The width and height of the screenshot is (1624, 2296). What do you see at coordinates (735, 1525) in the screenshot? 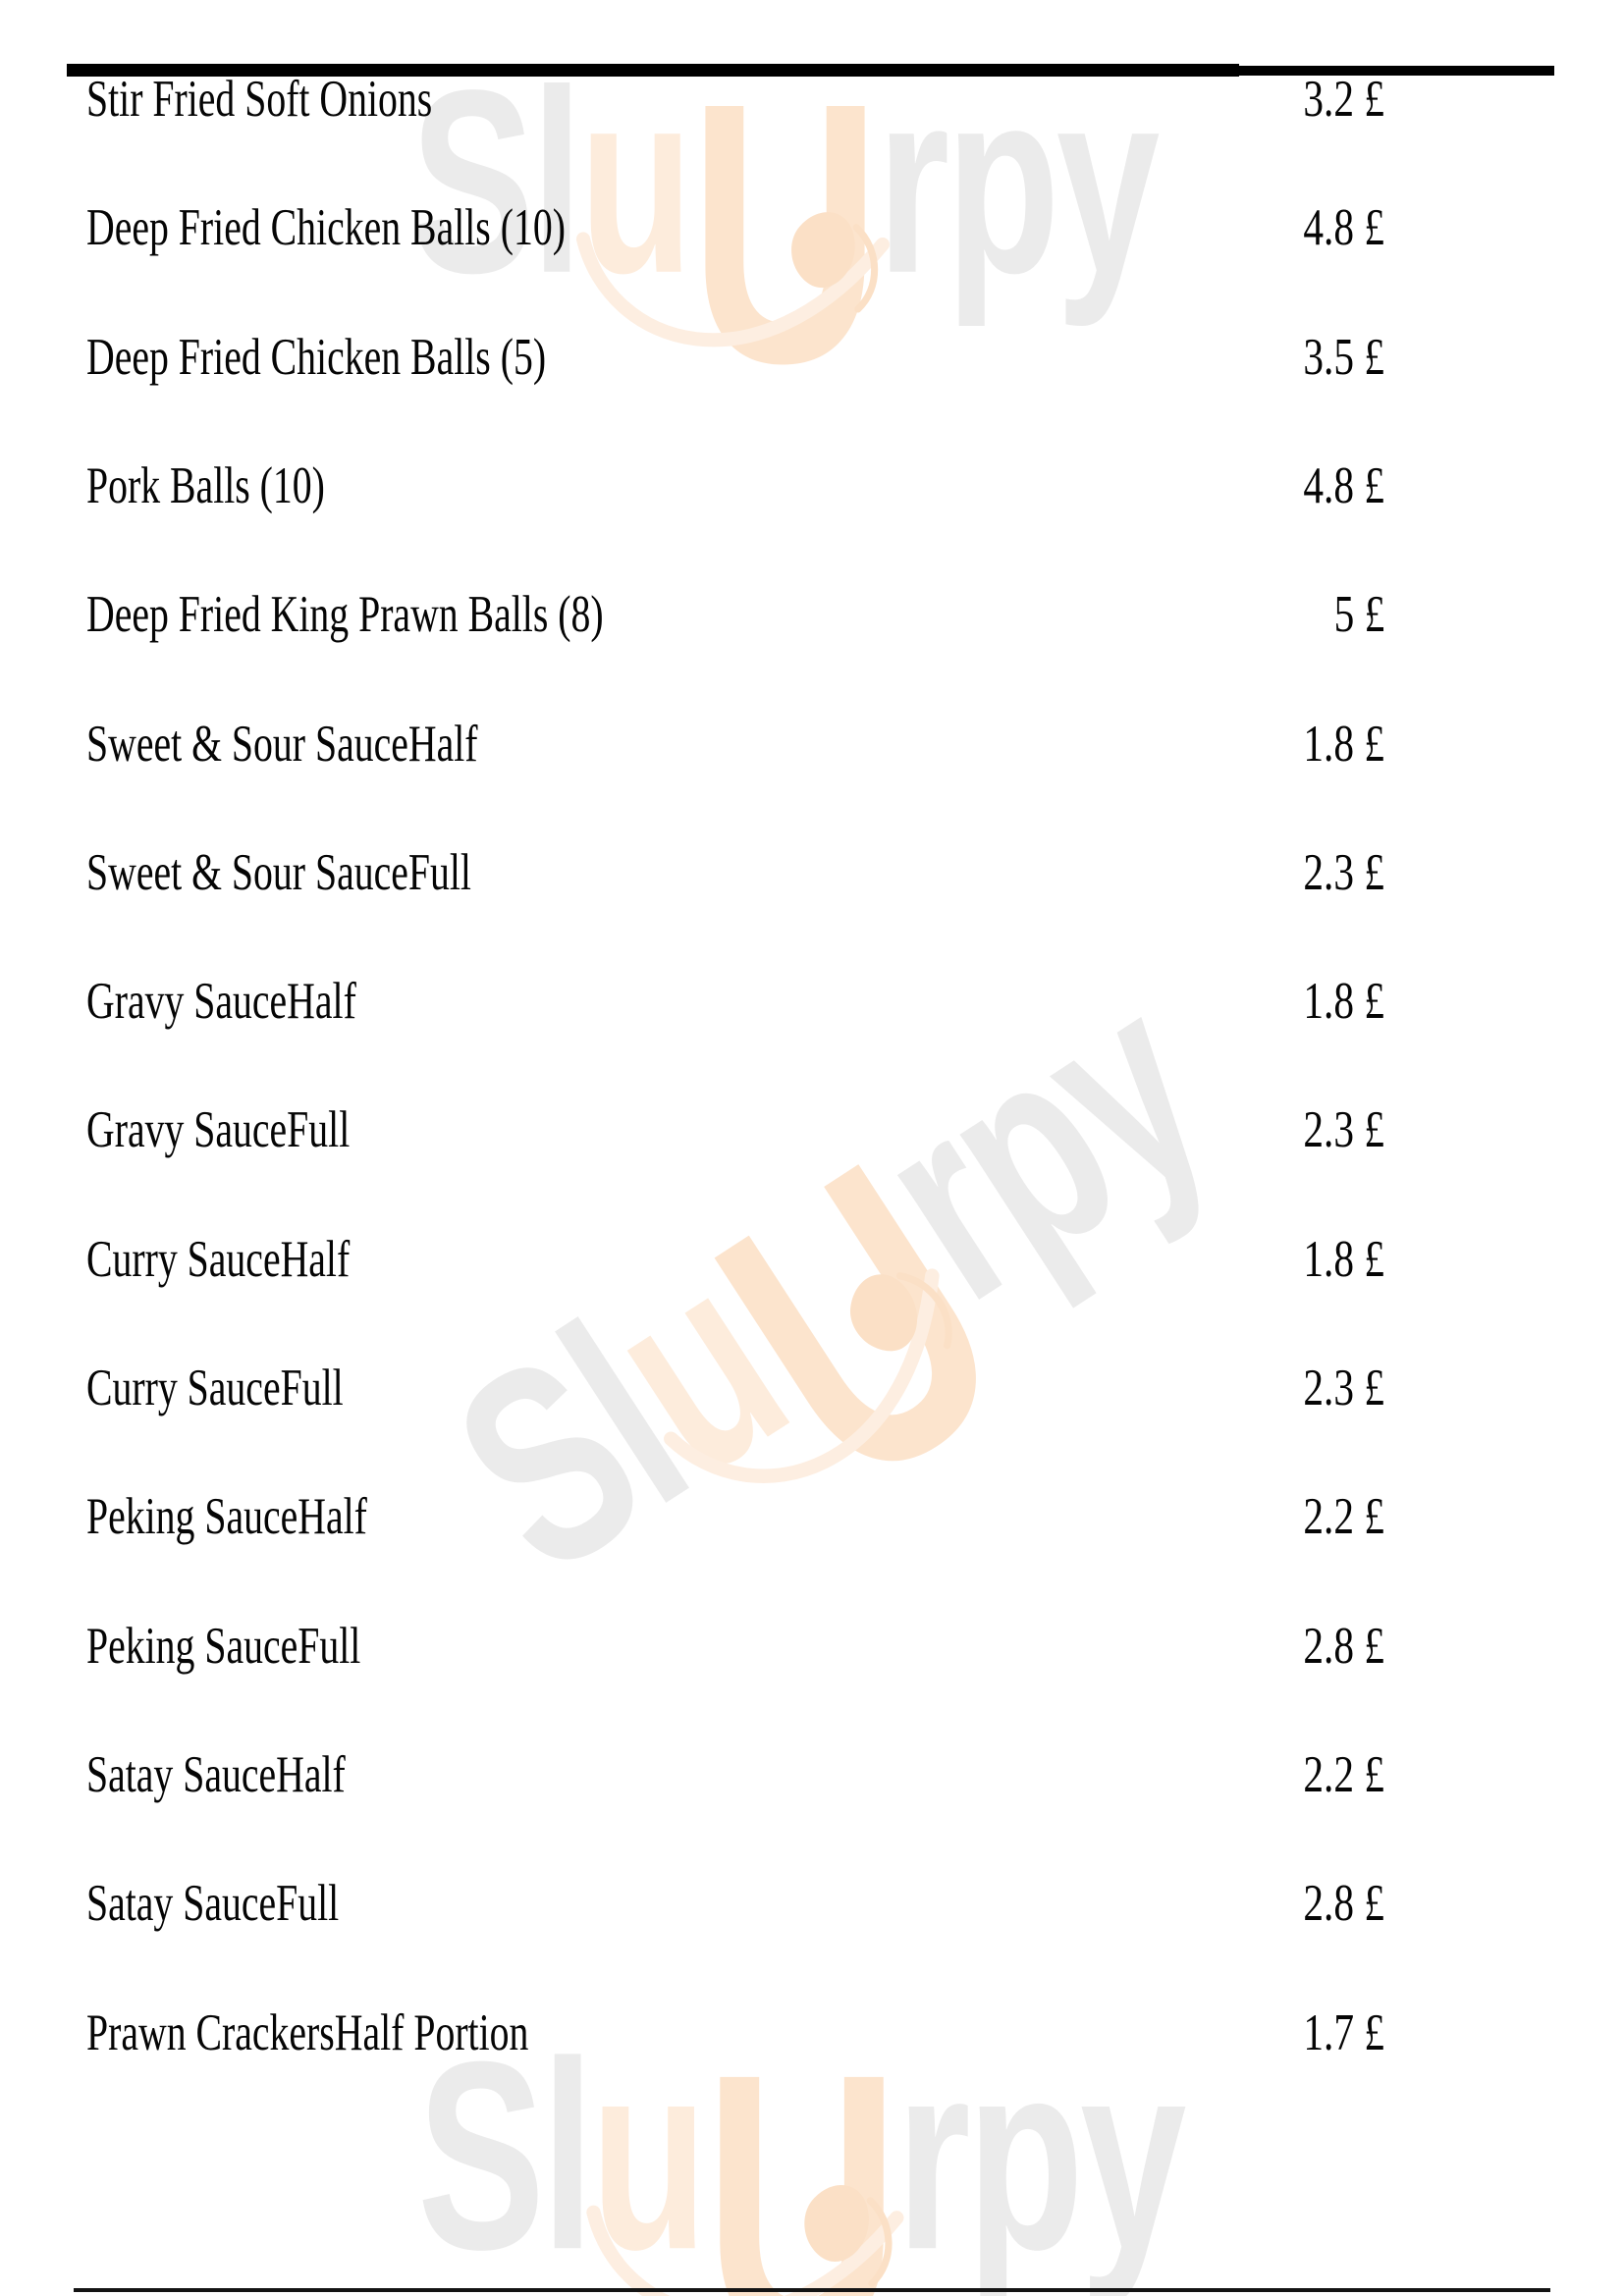
I see `menu-item-row: Peking SauceHalf 2.2 £` at bounding box center [735, 1525].